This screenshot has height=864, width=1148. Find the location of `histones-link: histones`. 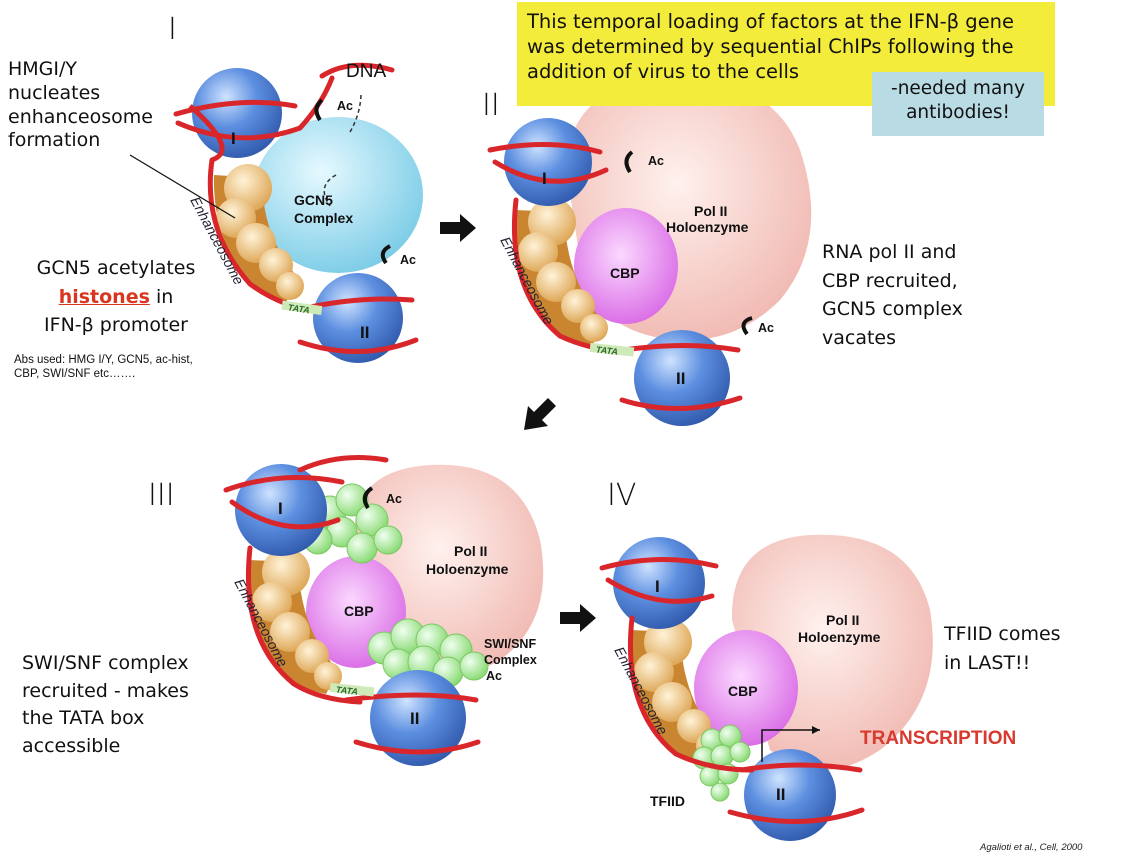

histones-link: histones is located at coordinates (104, 296).